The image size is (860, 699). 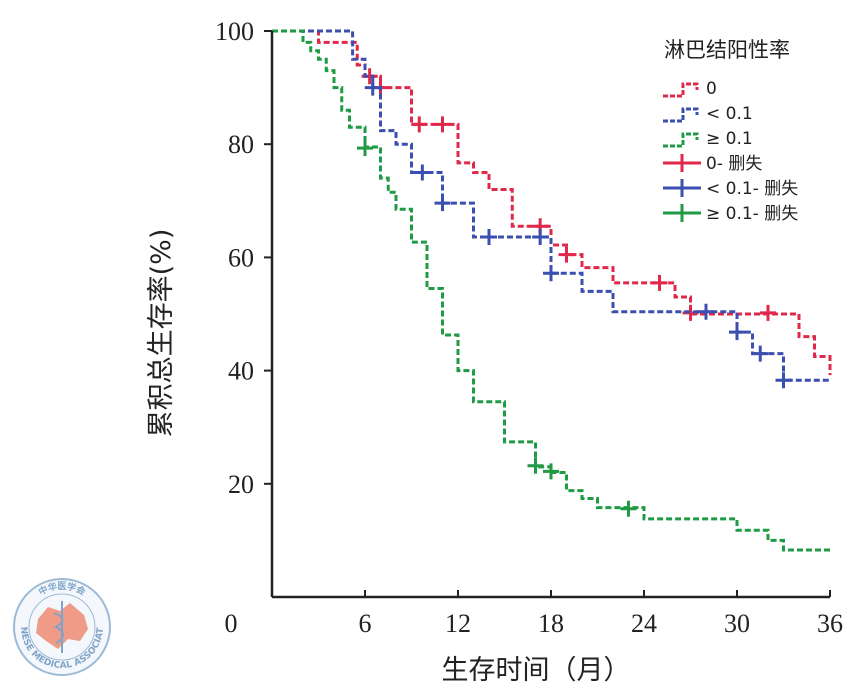 I want to click on y-axis-title: 累积总生存率(%), so click(x=161, y=333).